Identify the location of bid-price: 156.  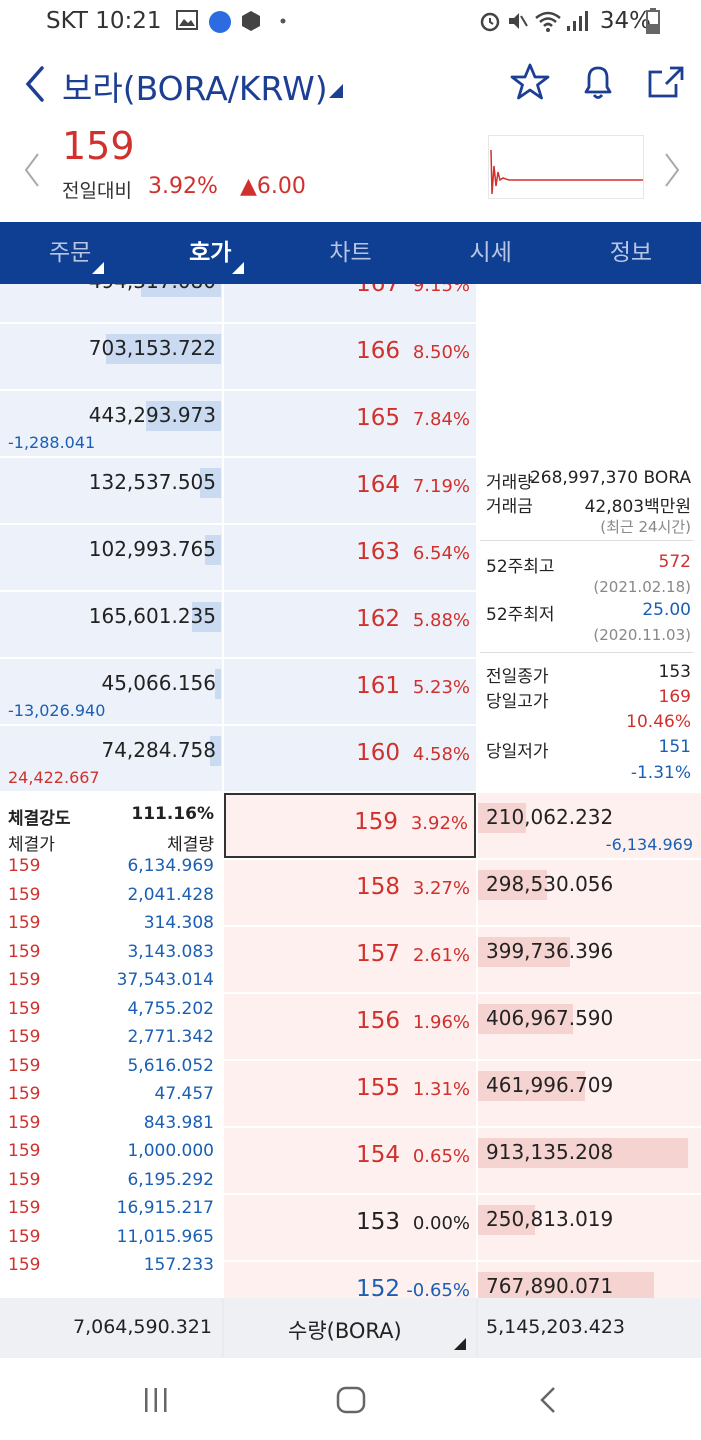
(378, 1021).